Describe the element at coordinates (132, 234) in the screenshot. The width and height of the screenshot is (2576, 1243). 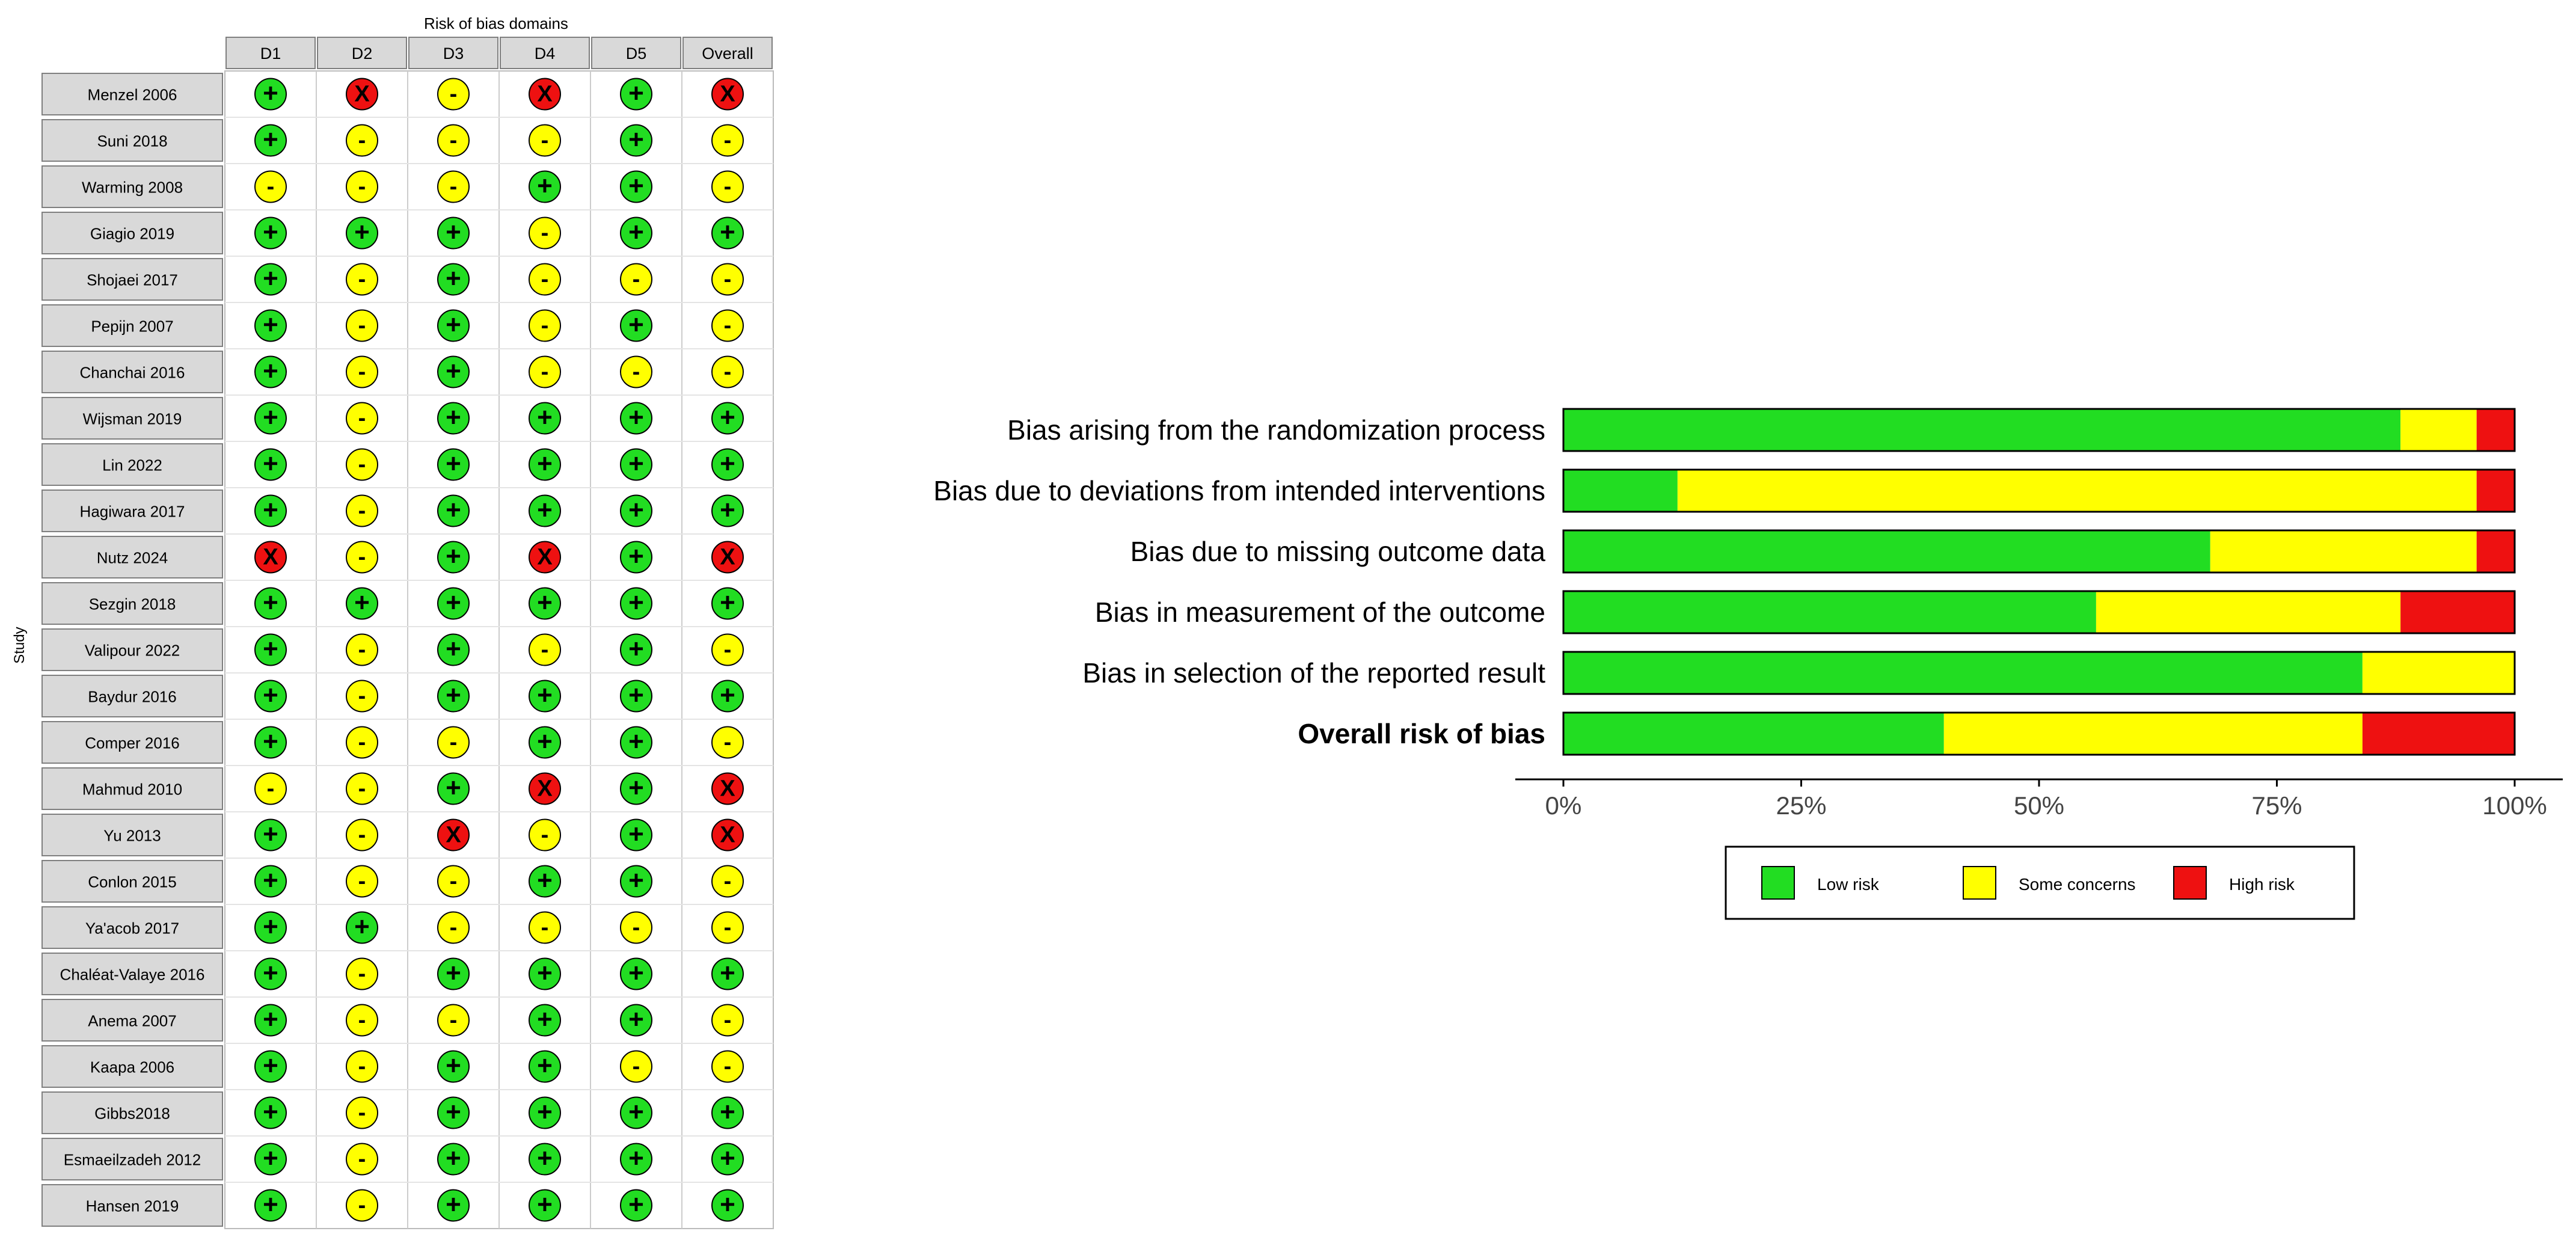
I see `study-label: Giagio 2019` at that location.